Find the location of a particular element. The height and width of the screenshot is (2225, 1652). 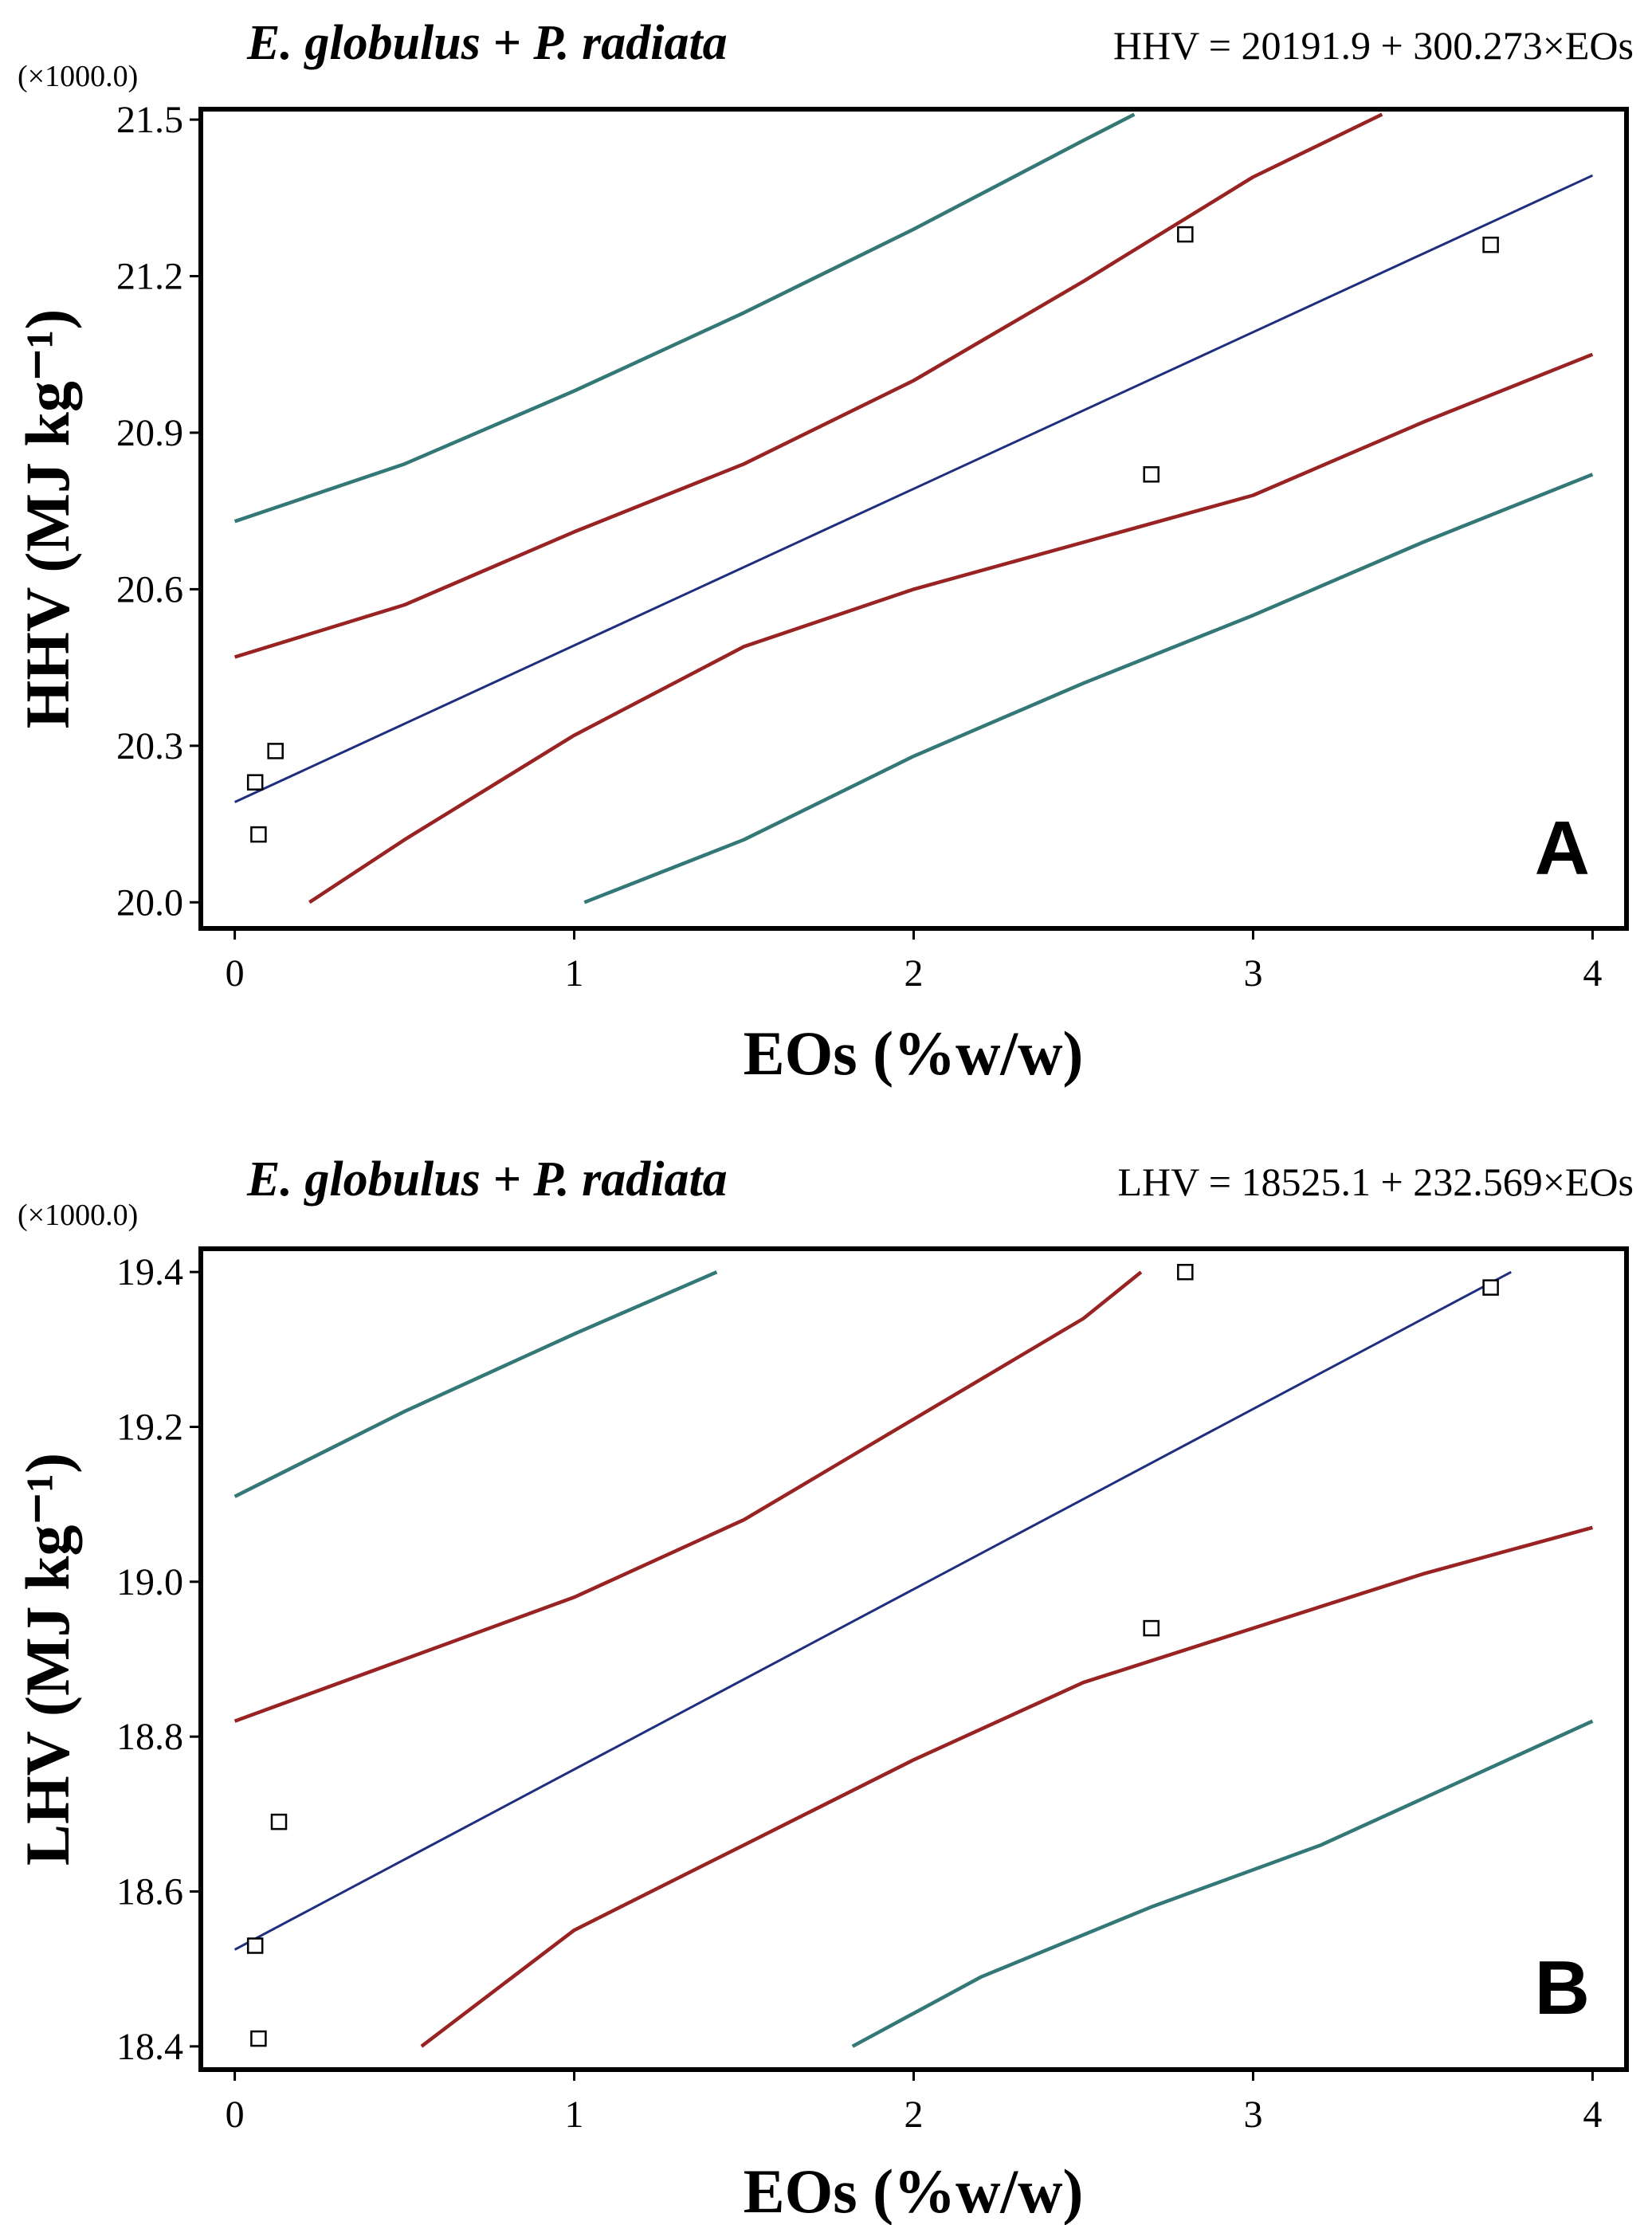

y-axis-label: LHV (MJ kg⁻¹) is located at coordinates (47, 1659).